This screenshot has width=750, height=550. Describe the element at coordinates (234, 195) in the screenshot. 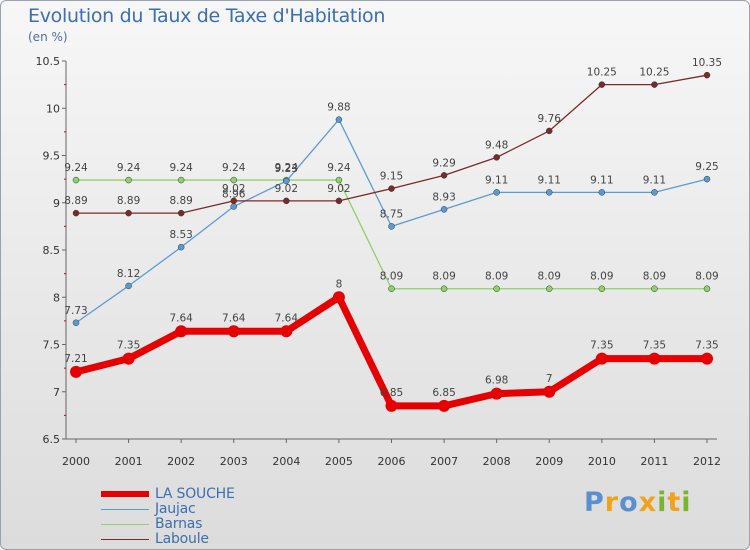

I see `data-label: 8.96` at that location.